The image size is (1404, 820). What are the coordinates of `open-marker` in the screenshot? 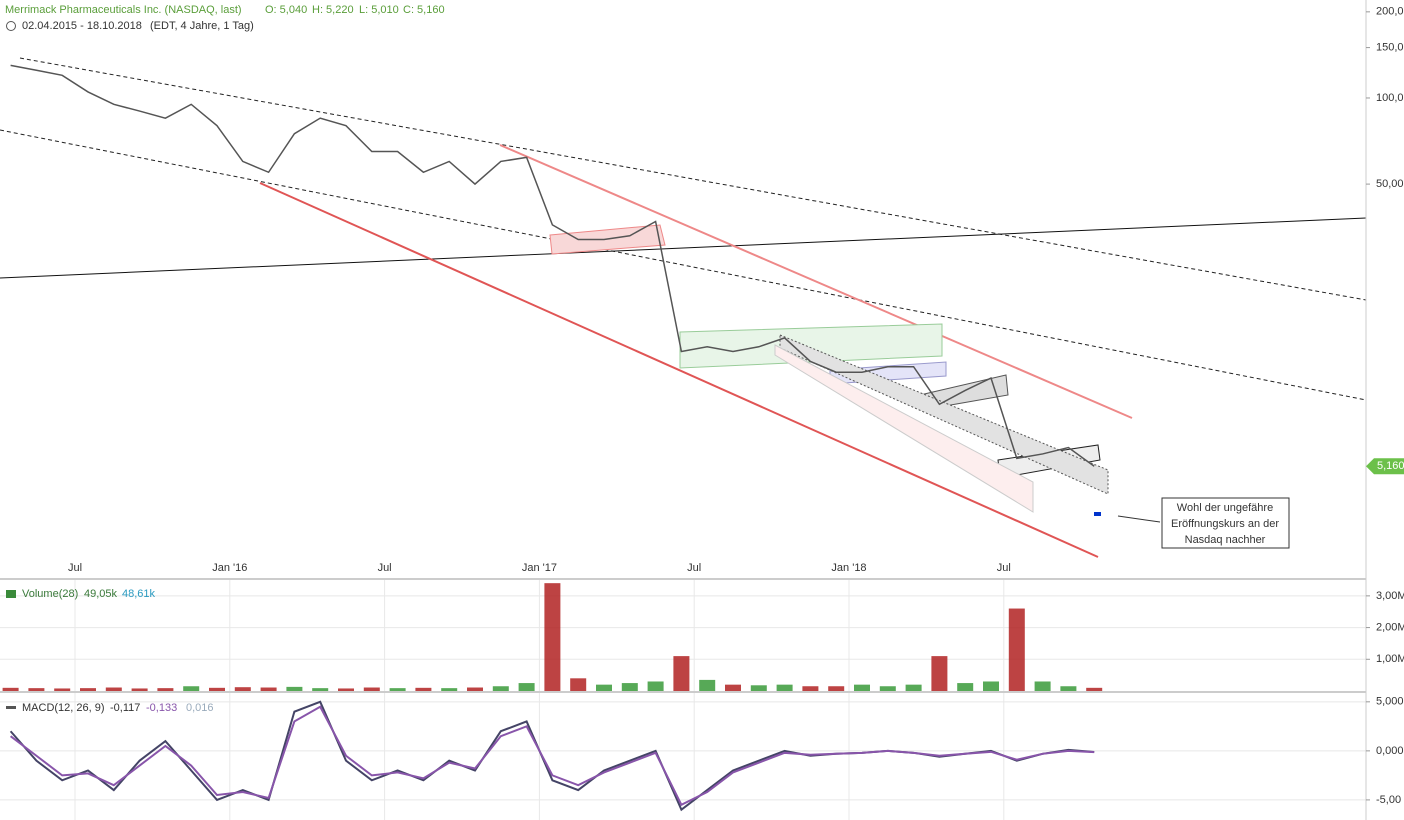 It's located at (1097, 514).